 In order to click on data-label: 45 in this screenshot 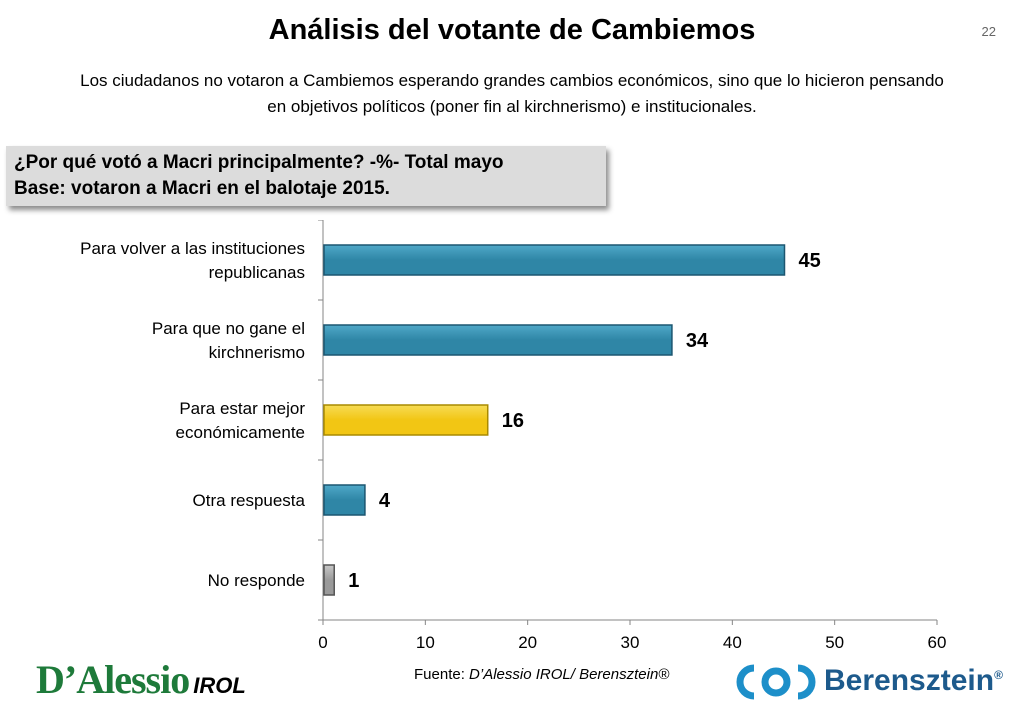, I will do `click(810, 261)`.